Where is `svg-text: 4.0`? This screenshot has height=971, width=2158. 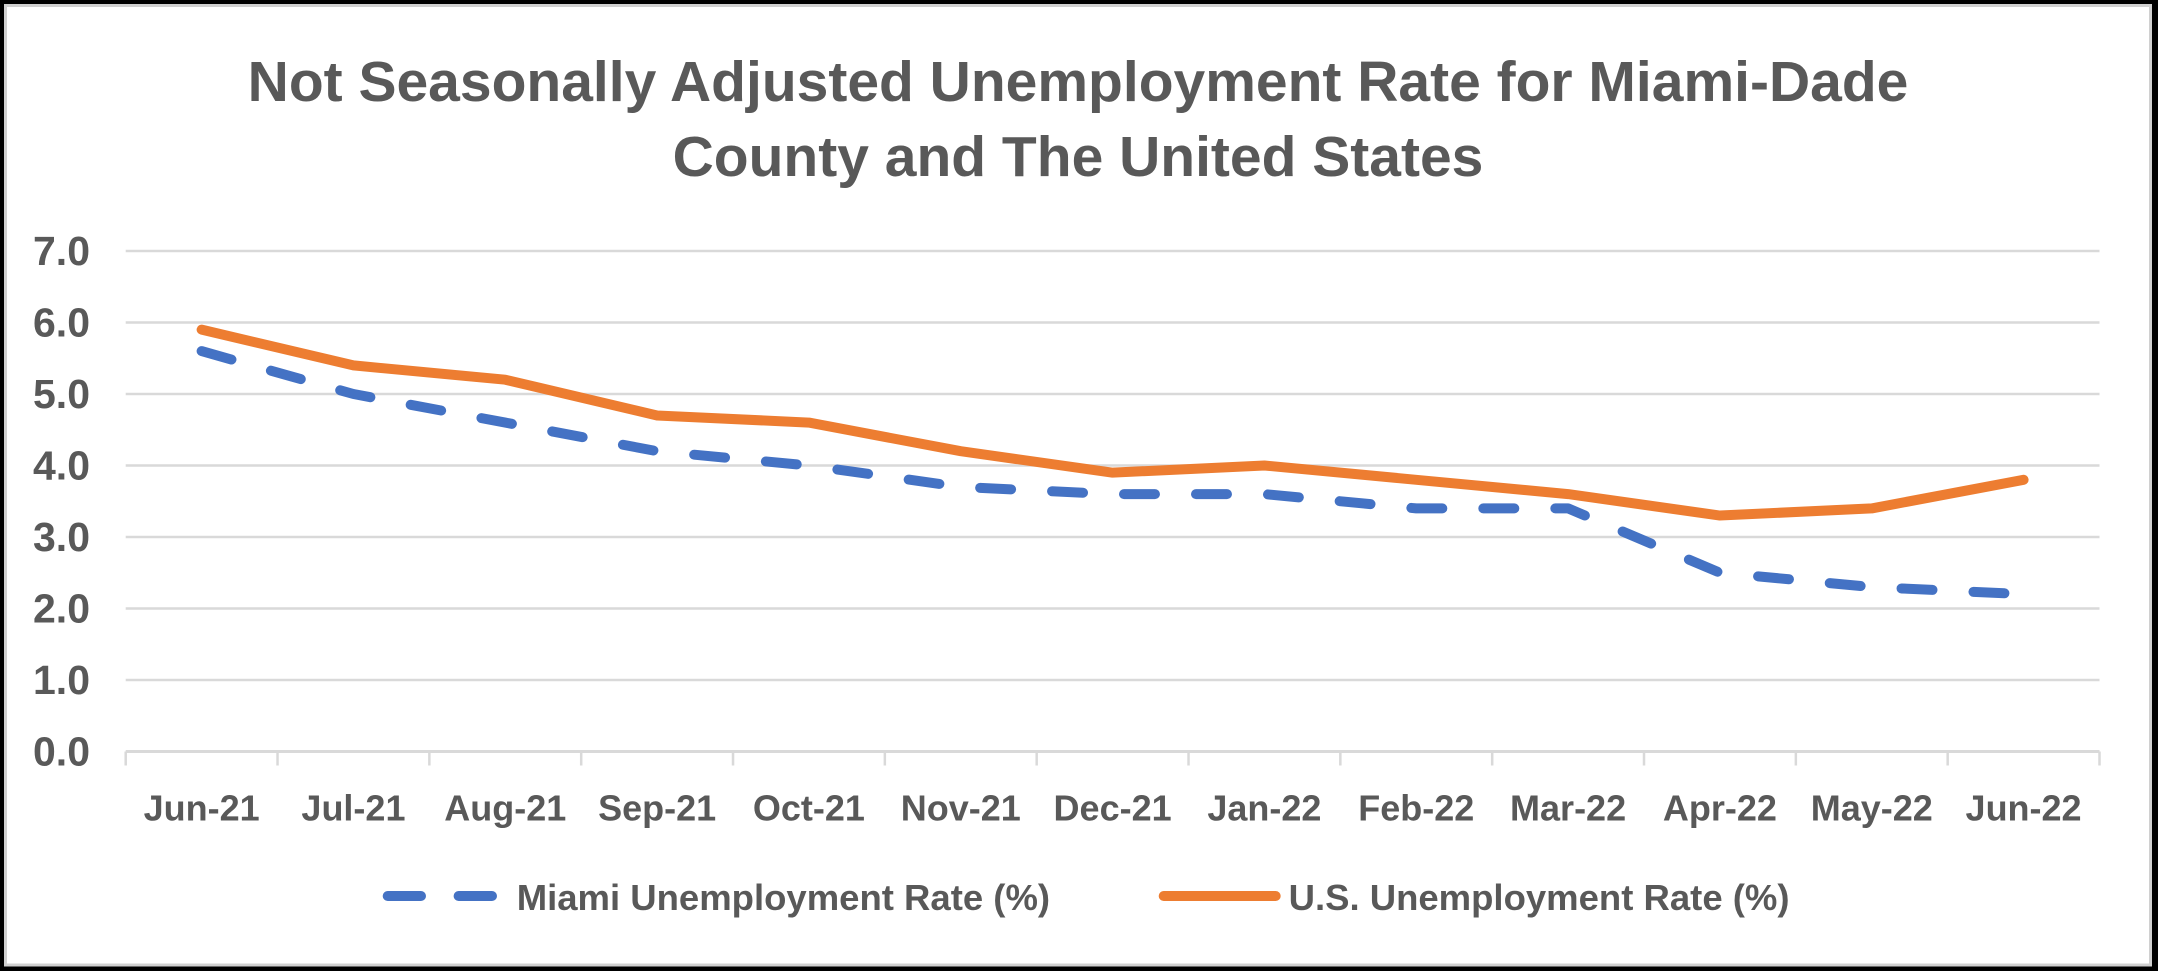
svg-text: 4.0 is located at coordinates (61, 466).